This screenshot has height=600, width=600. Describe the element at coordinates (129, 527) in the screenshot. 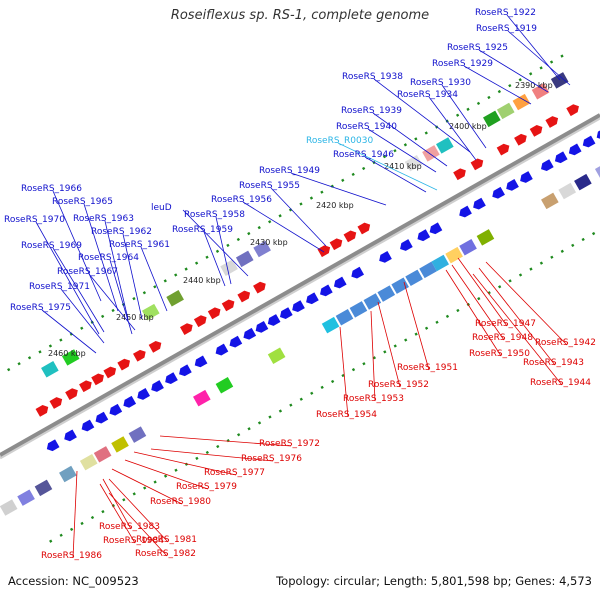

I see `reverse-gene-label: RoseRS_1983` at that location.